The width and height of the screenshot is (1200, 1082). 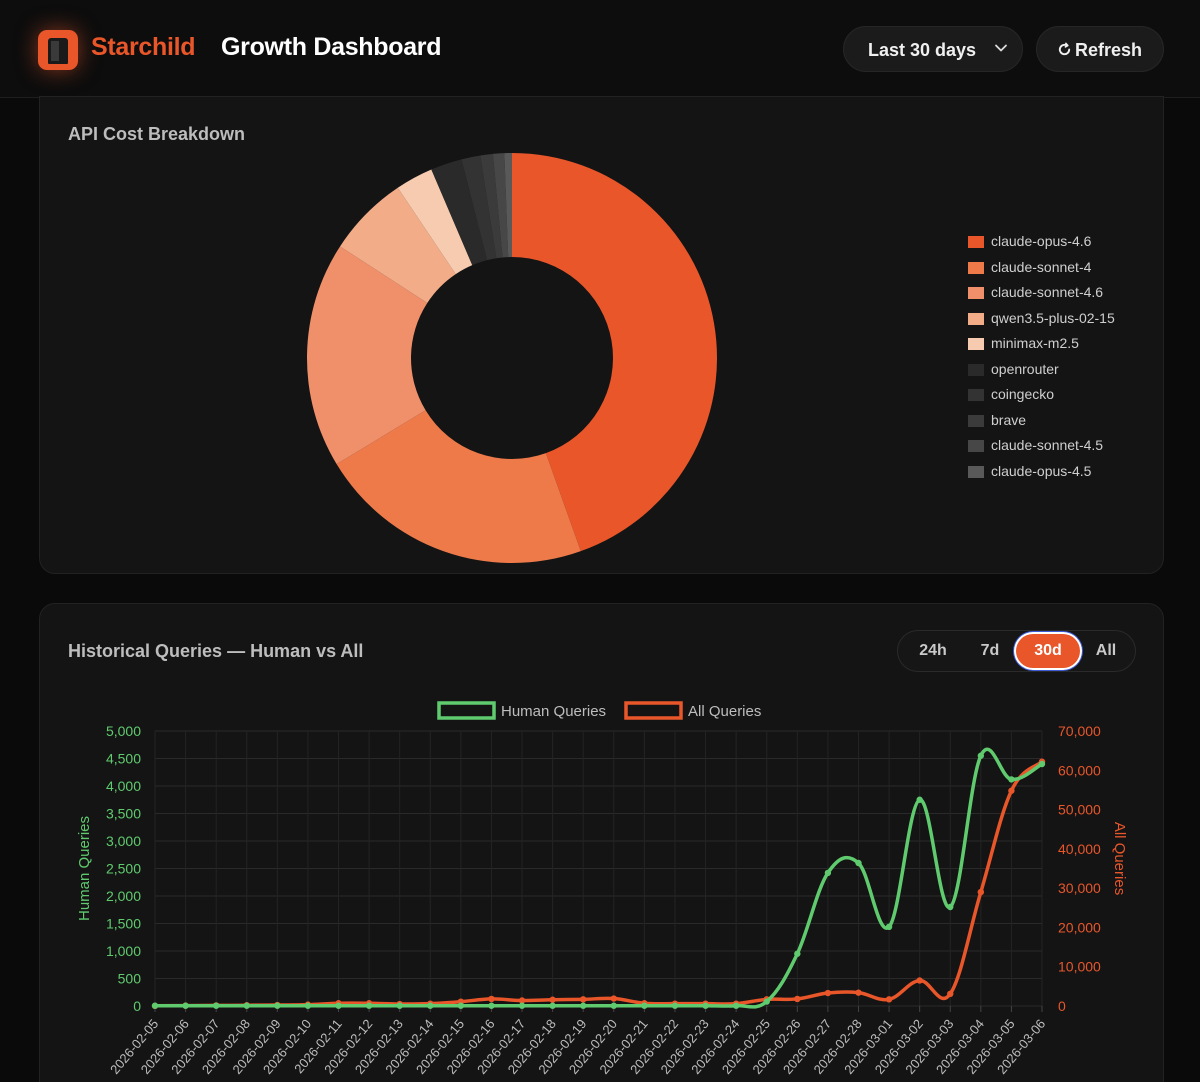 I want to click on period-toggle-group: 24h 7d 30d All, so click(x=1016, y=651).